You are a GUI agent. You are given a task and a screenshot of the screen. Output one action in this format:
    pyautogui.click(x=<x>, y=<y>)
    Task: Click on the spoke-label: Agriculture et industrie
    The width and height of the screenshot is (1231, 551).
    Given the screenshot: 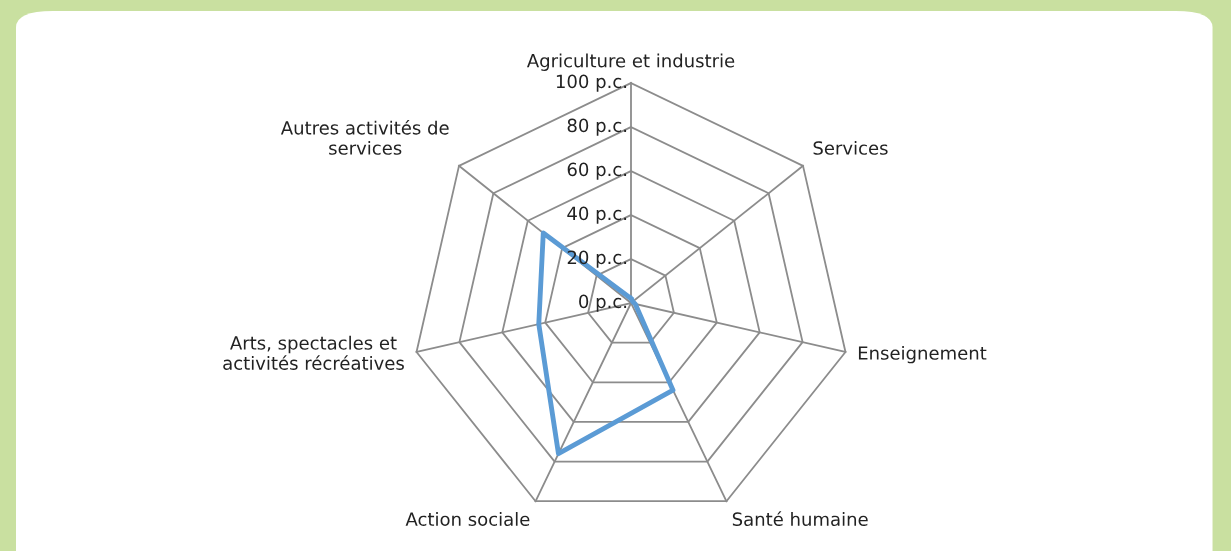 What is the action you would take?
    pyautogui.click(x=630, y=62)
    